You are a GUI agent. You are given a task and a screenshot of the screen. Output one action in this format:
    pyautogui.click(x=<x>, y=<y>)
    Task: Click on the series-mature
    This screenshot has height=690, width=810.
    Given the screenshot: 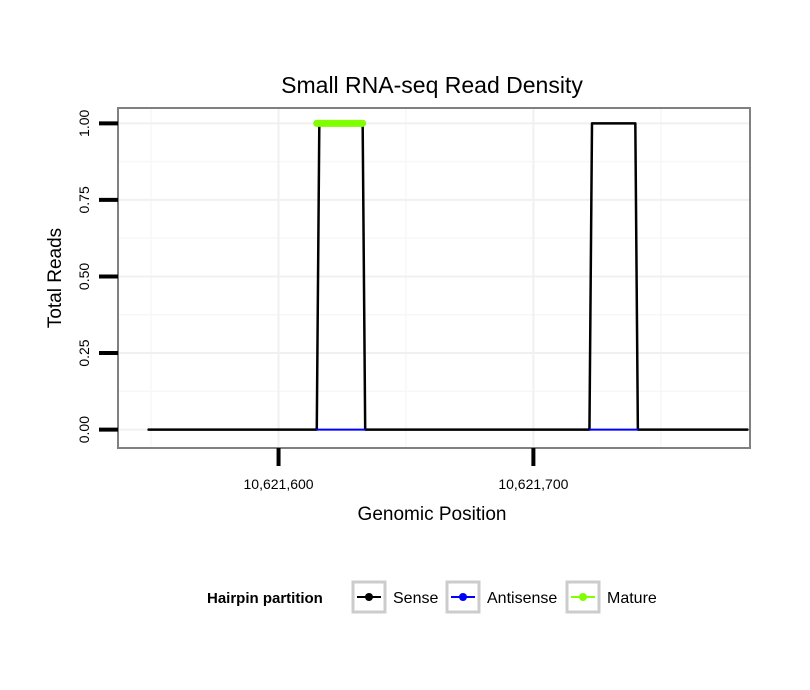 What is the action you would take?
    pyautogui.click(x=340, y=123)
    